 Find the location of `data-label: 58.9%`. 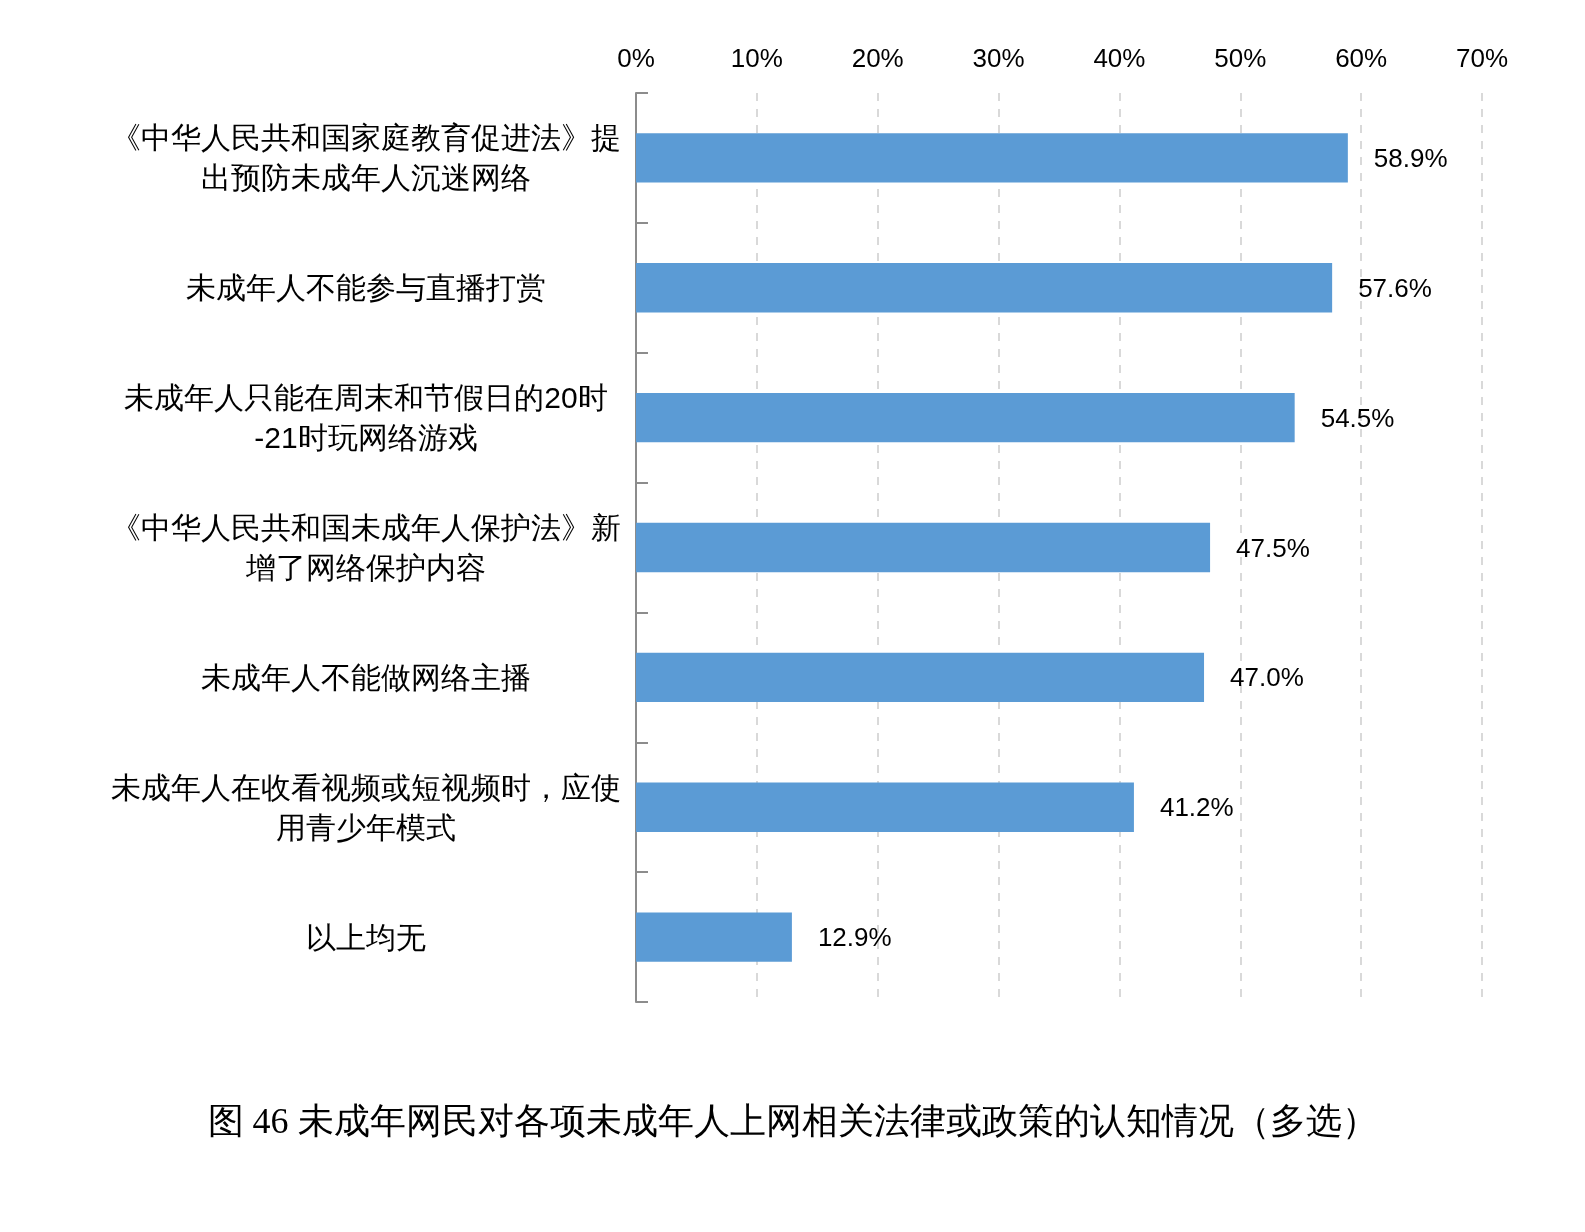

data-label: 58.9% is located at coordinates (1410, 157).